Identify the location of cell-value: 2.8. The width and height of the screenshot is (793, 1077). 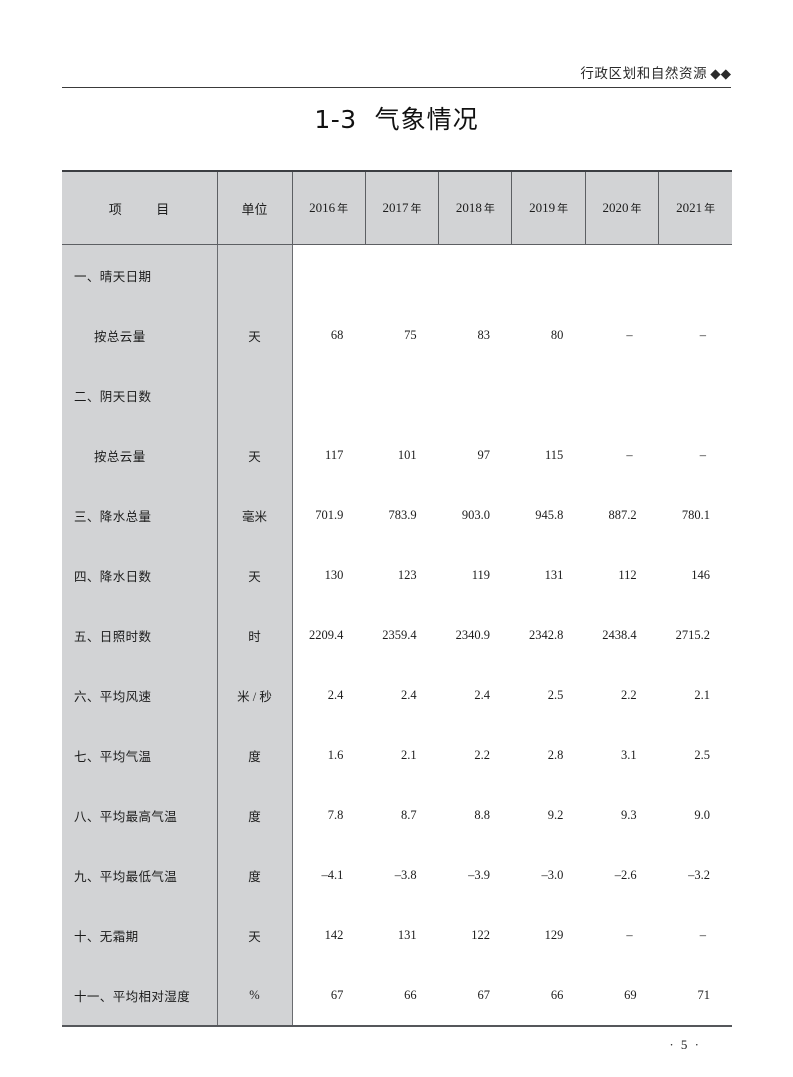
(548, 755).